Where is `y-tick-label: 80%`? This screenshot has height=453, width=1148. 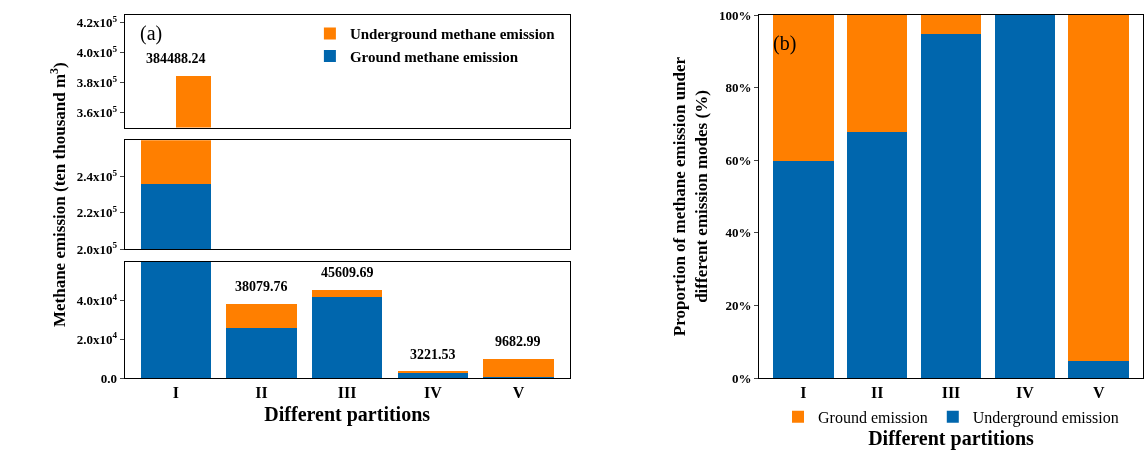 y-tick-label: 80% is located at coordinates (738, 88).